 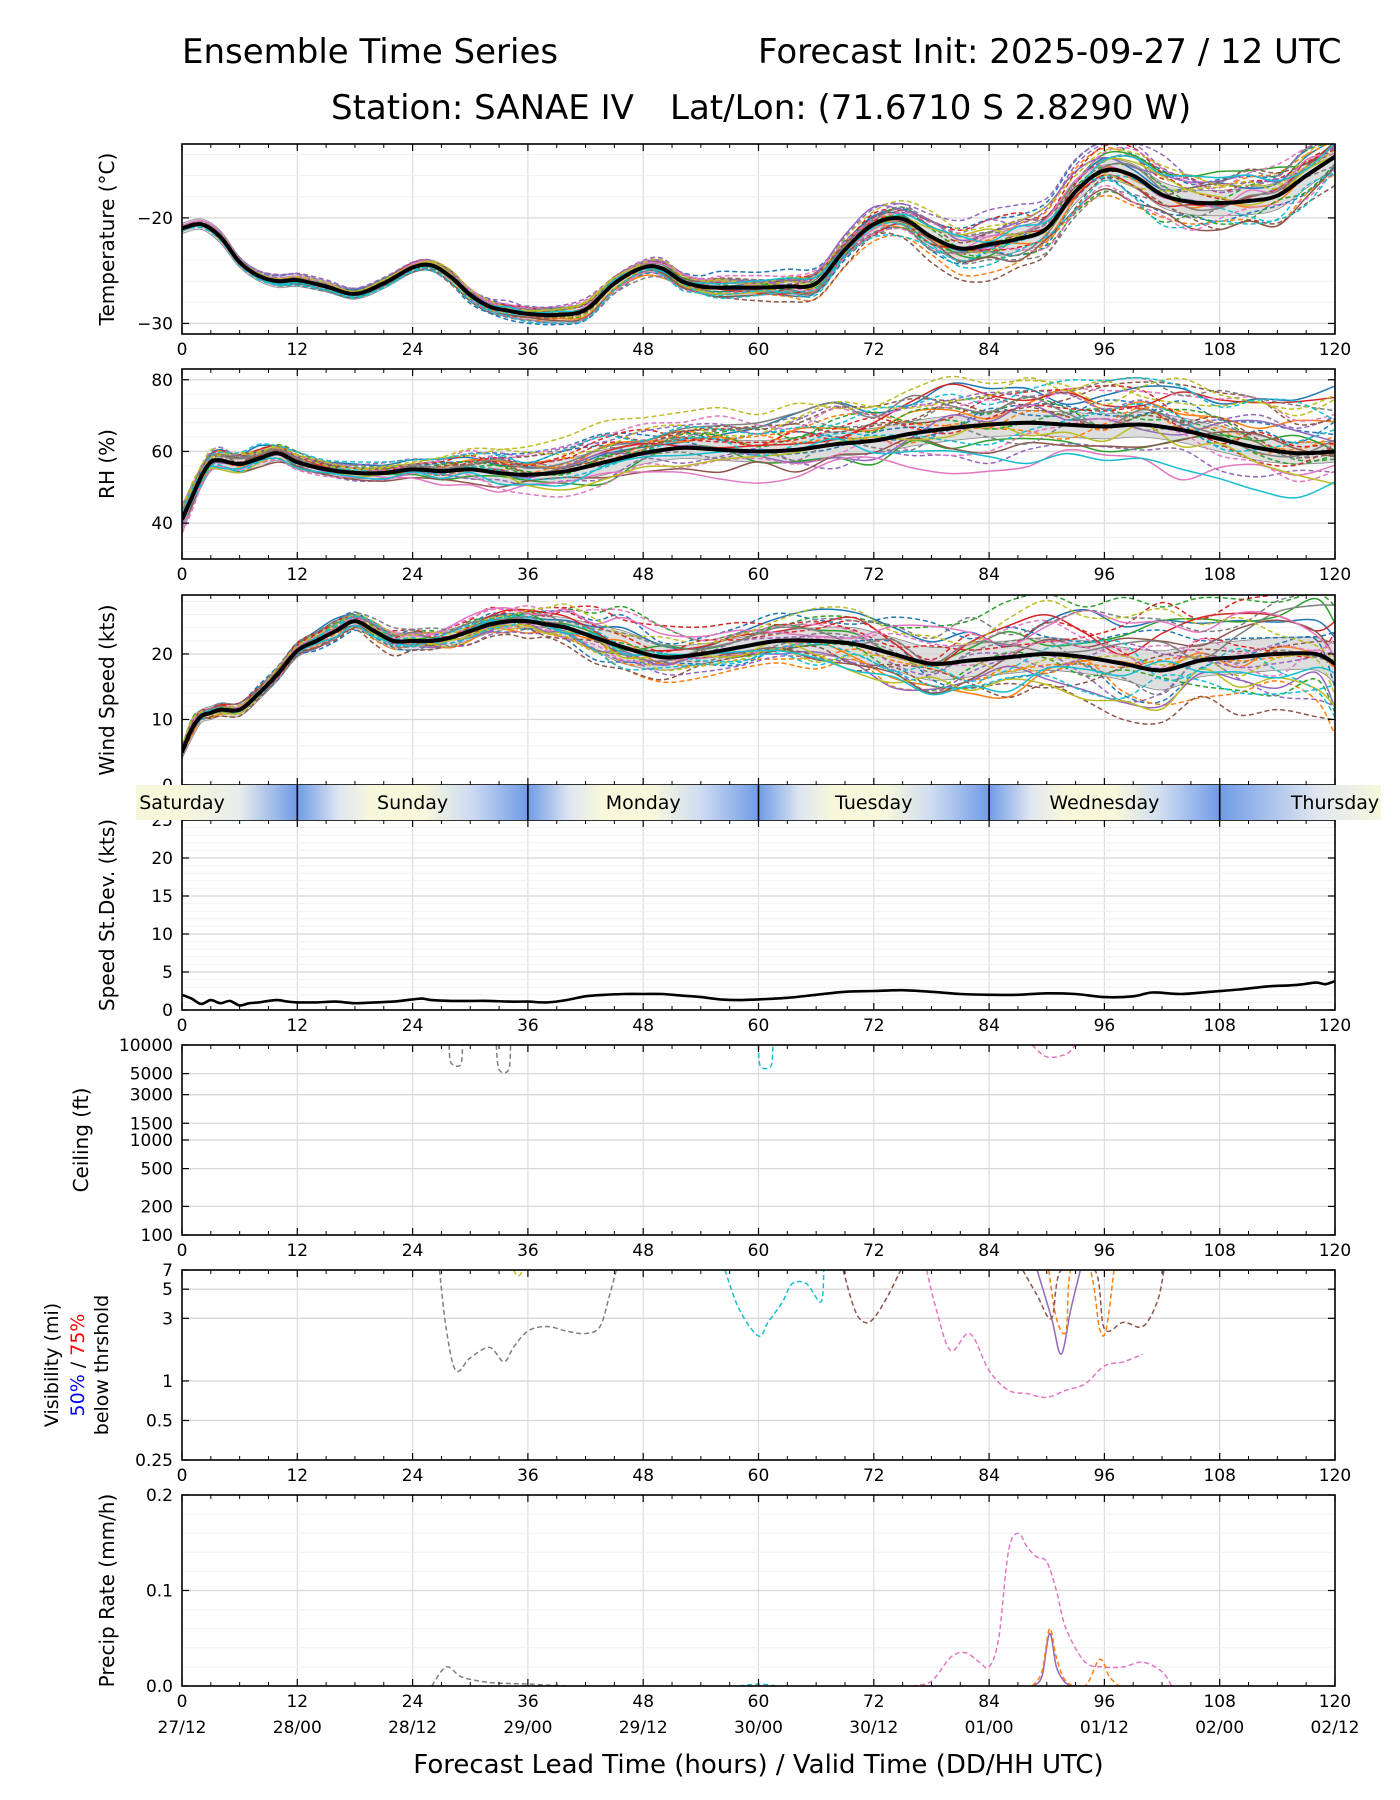 What do you see at coordinates (758, 1140) in the screenshot?
I see `gridlines-ceiling` at bounding box center [758, 1140].